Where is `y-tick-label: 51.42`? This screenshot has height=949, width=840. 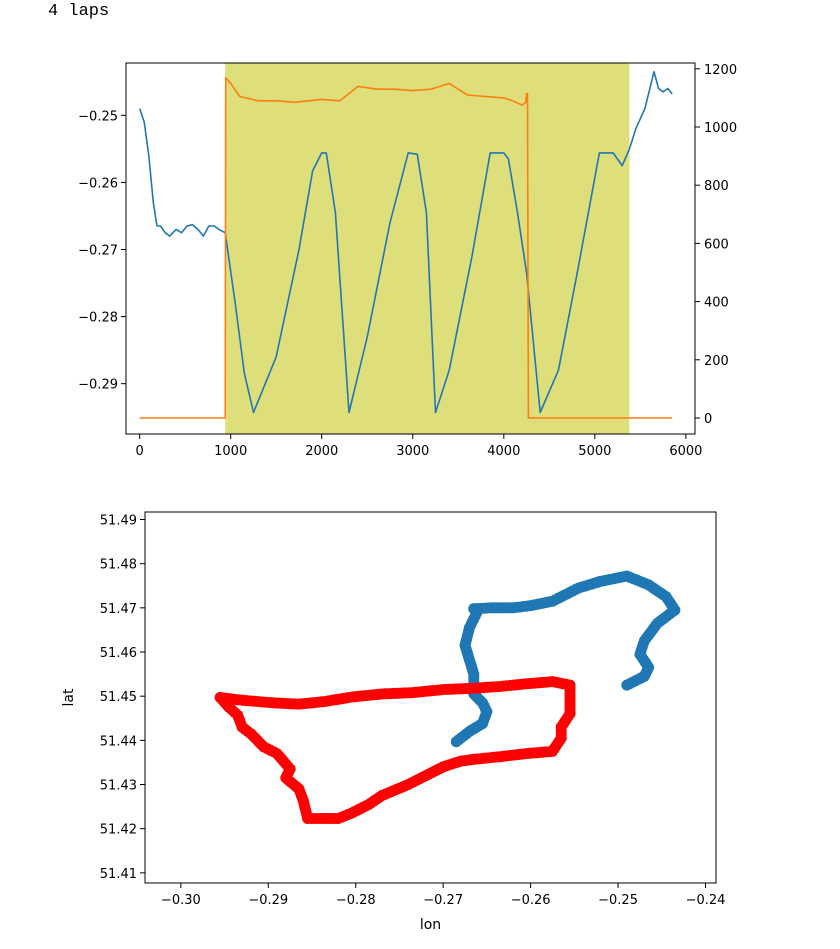 y-tick-label: 51.42 is located at coordinates (118, 830).